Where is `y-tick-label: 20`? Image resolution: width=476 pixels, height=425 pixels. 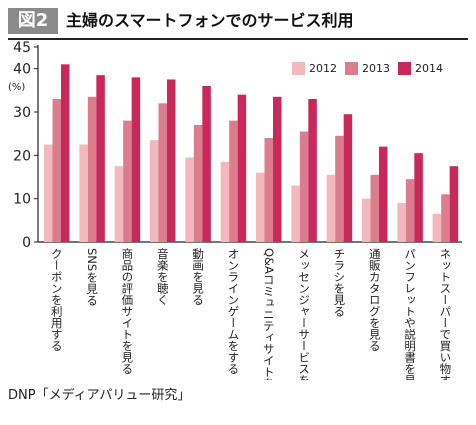
y-tick-label: 20 is located at coordinates (22, 156).